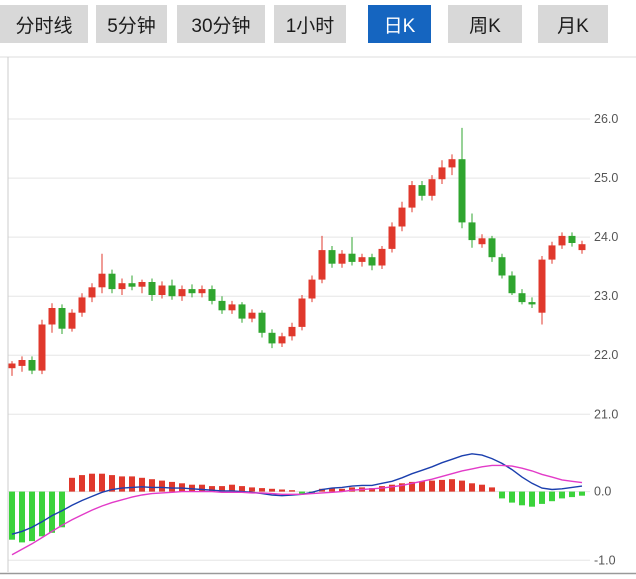 This screenshot has width=636, height=579. What do you see at coordinates (44, 24) in the screenshot?
I see `tab-timeline: 分时线` at bounding box center [44, 24].